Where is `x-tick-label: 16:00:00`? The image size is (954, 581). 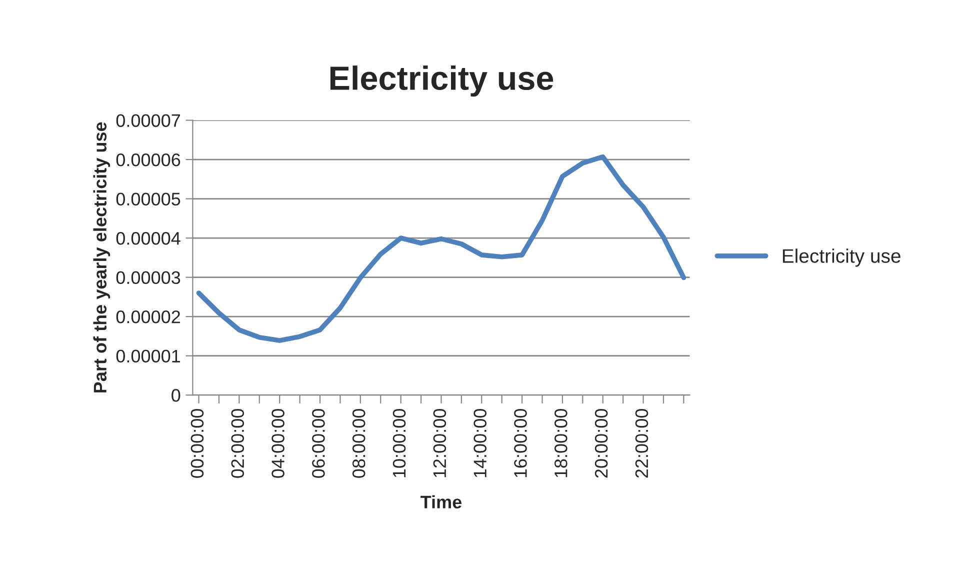
x-tick-label: 16:00:00 is located at coordinates (520, 443).